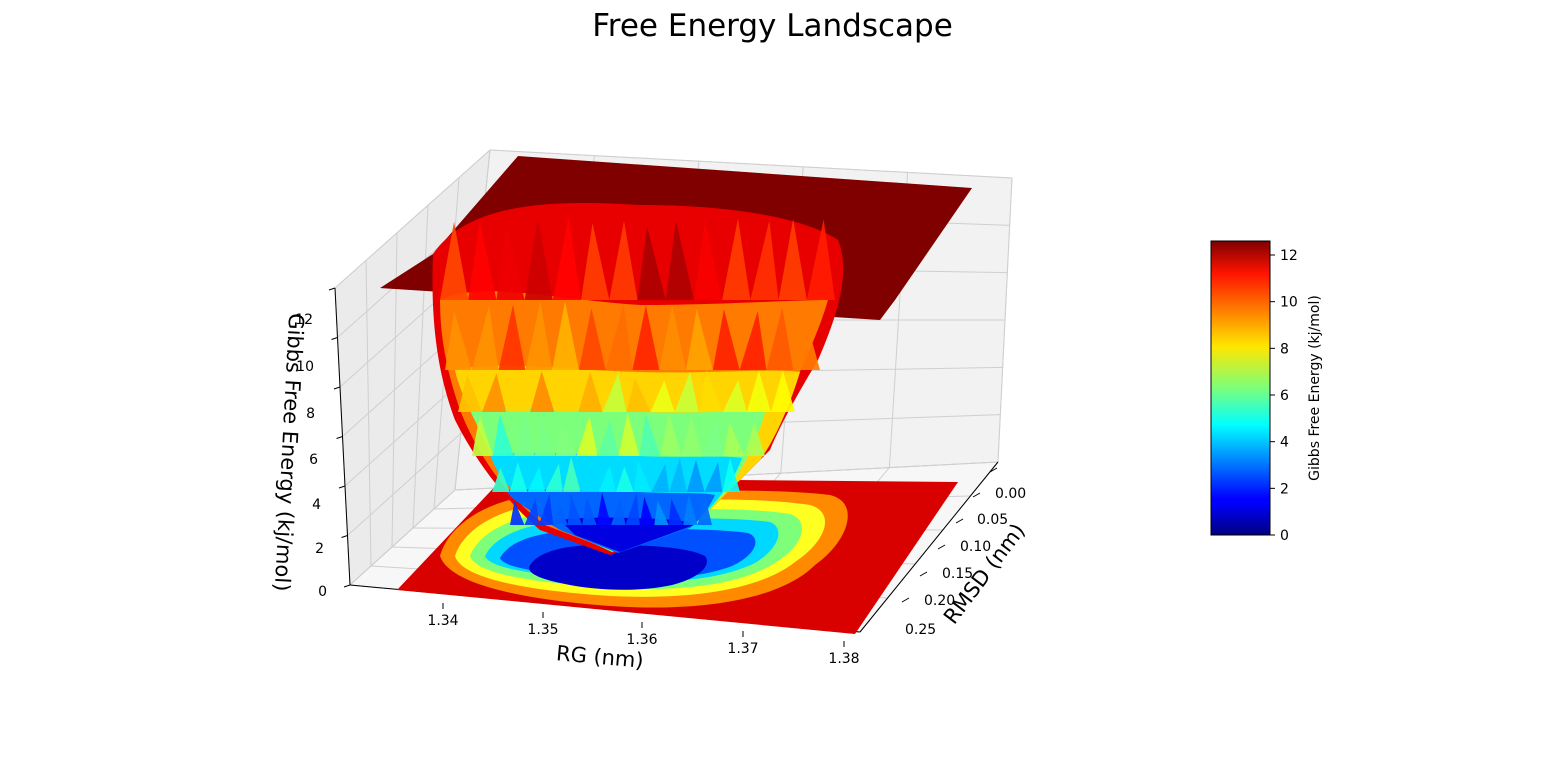 The image size is (1545, 768). What do you see at coordinates (843, 659) in the screenshot?
I see `x-tick-label: 1.38` at bounding box center [843, 659].